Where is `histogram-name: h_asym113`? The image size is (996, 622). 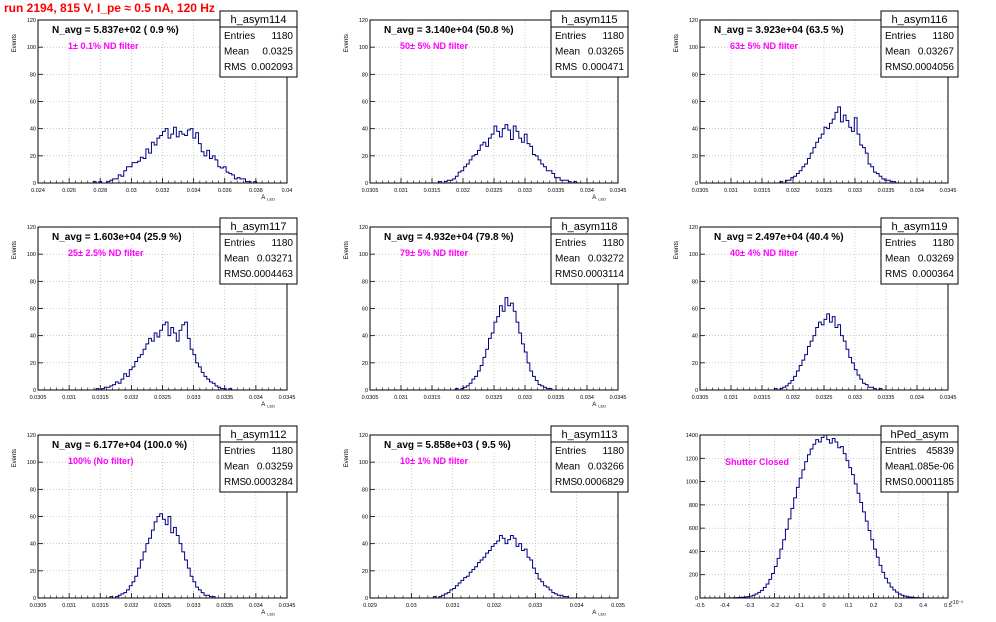
histogram-name: h_asym113 is located at coordinates (589, 435).